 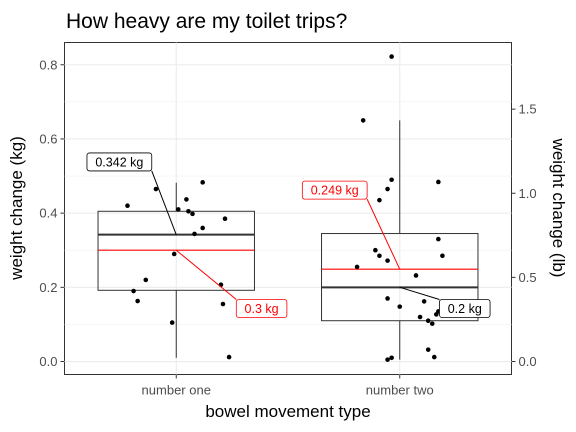 I want to click on annotation-label: 0.342 kg, so click(x=119, y=162).